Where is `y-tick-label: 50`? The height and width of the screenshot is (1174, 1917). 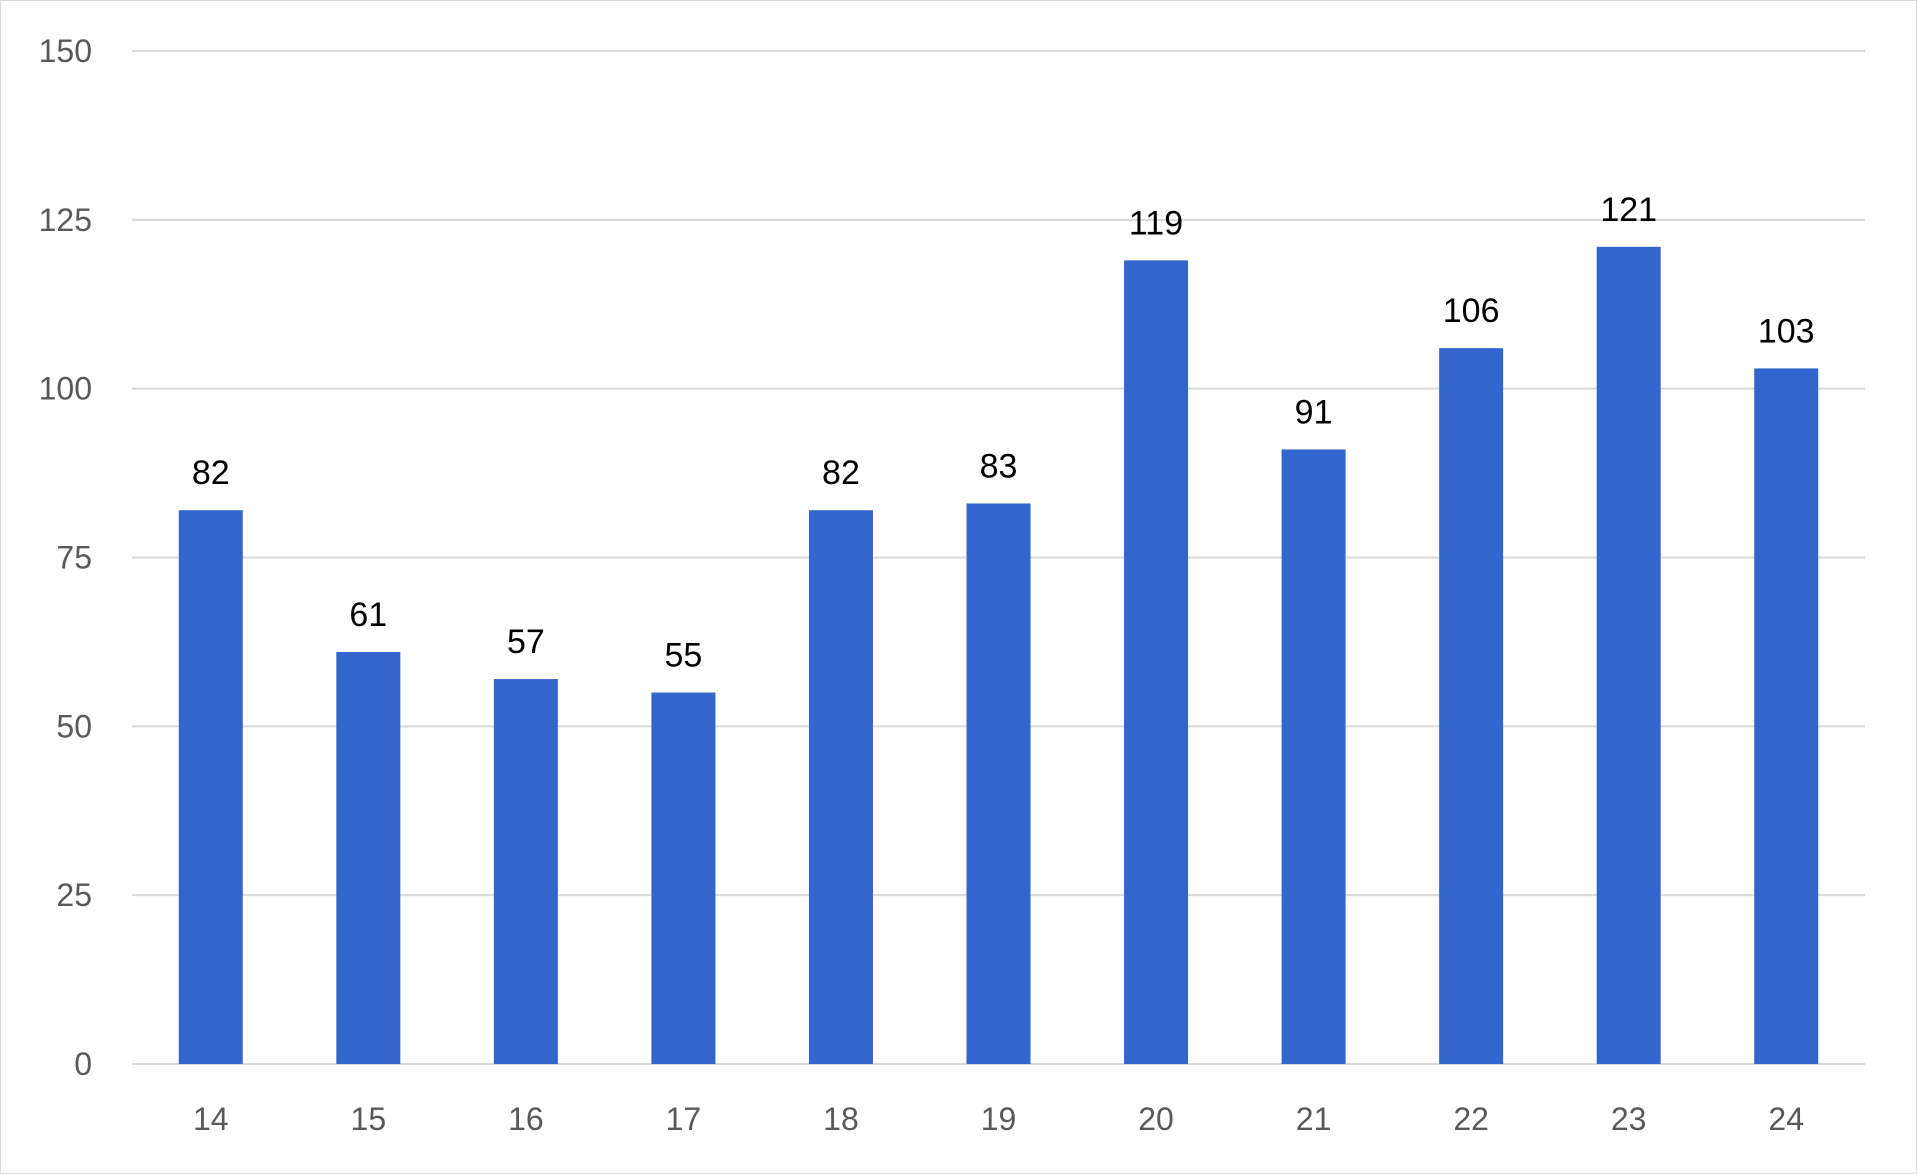
y-tick-label: 50 is located at coordinates (74, 726).